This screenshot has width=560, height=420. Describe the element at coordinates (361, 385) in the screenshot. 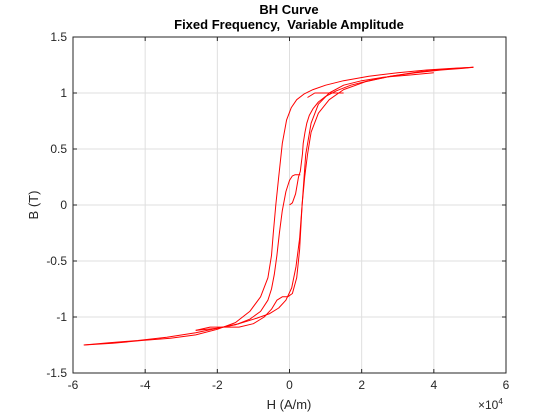

I see `x-tick-label: 2` at that location.